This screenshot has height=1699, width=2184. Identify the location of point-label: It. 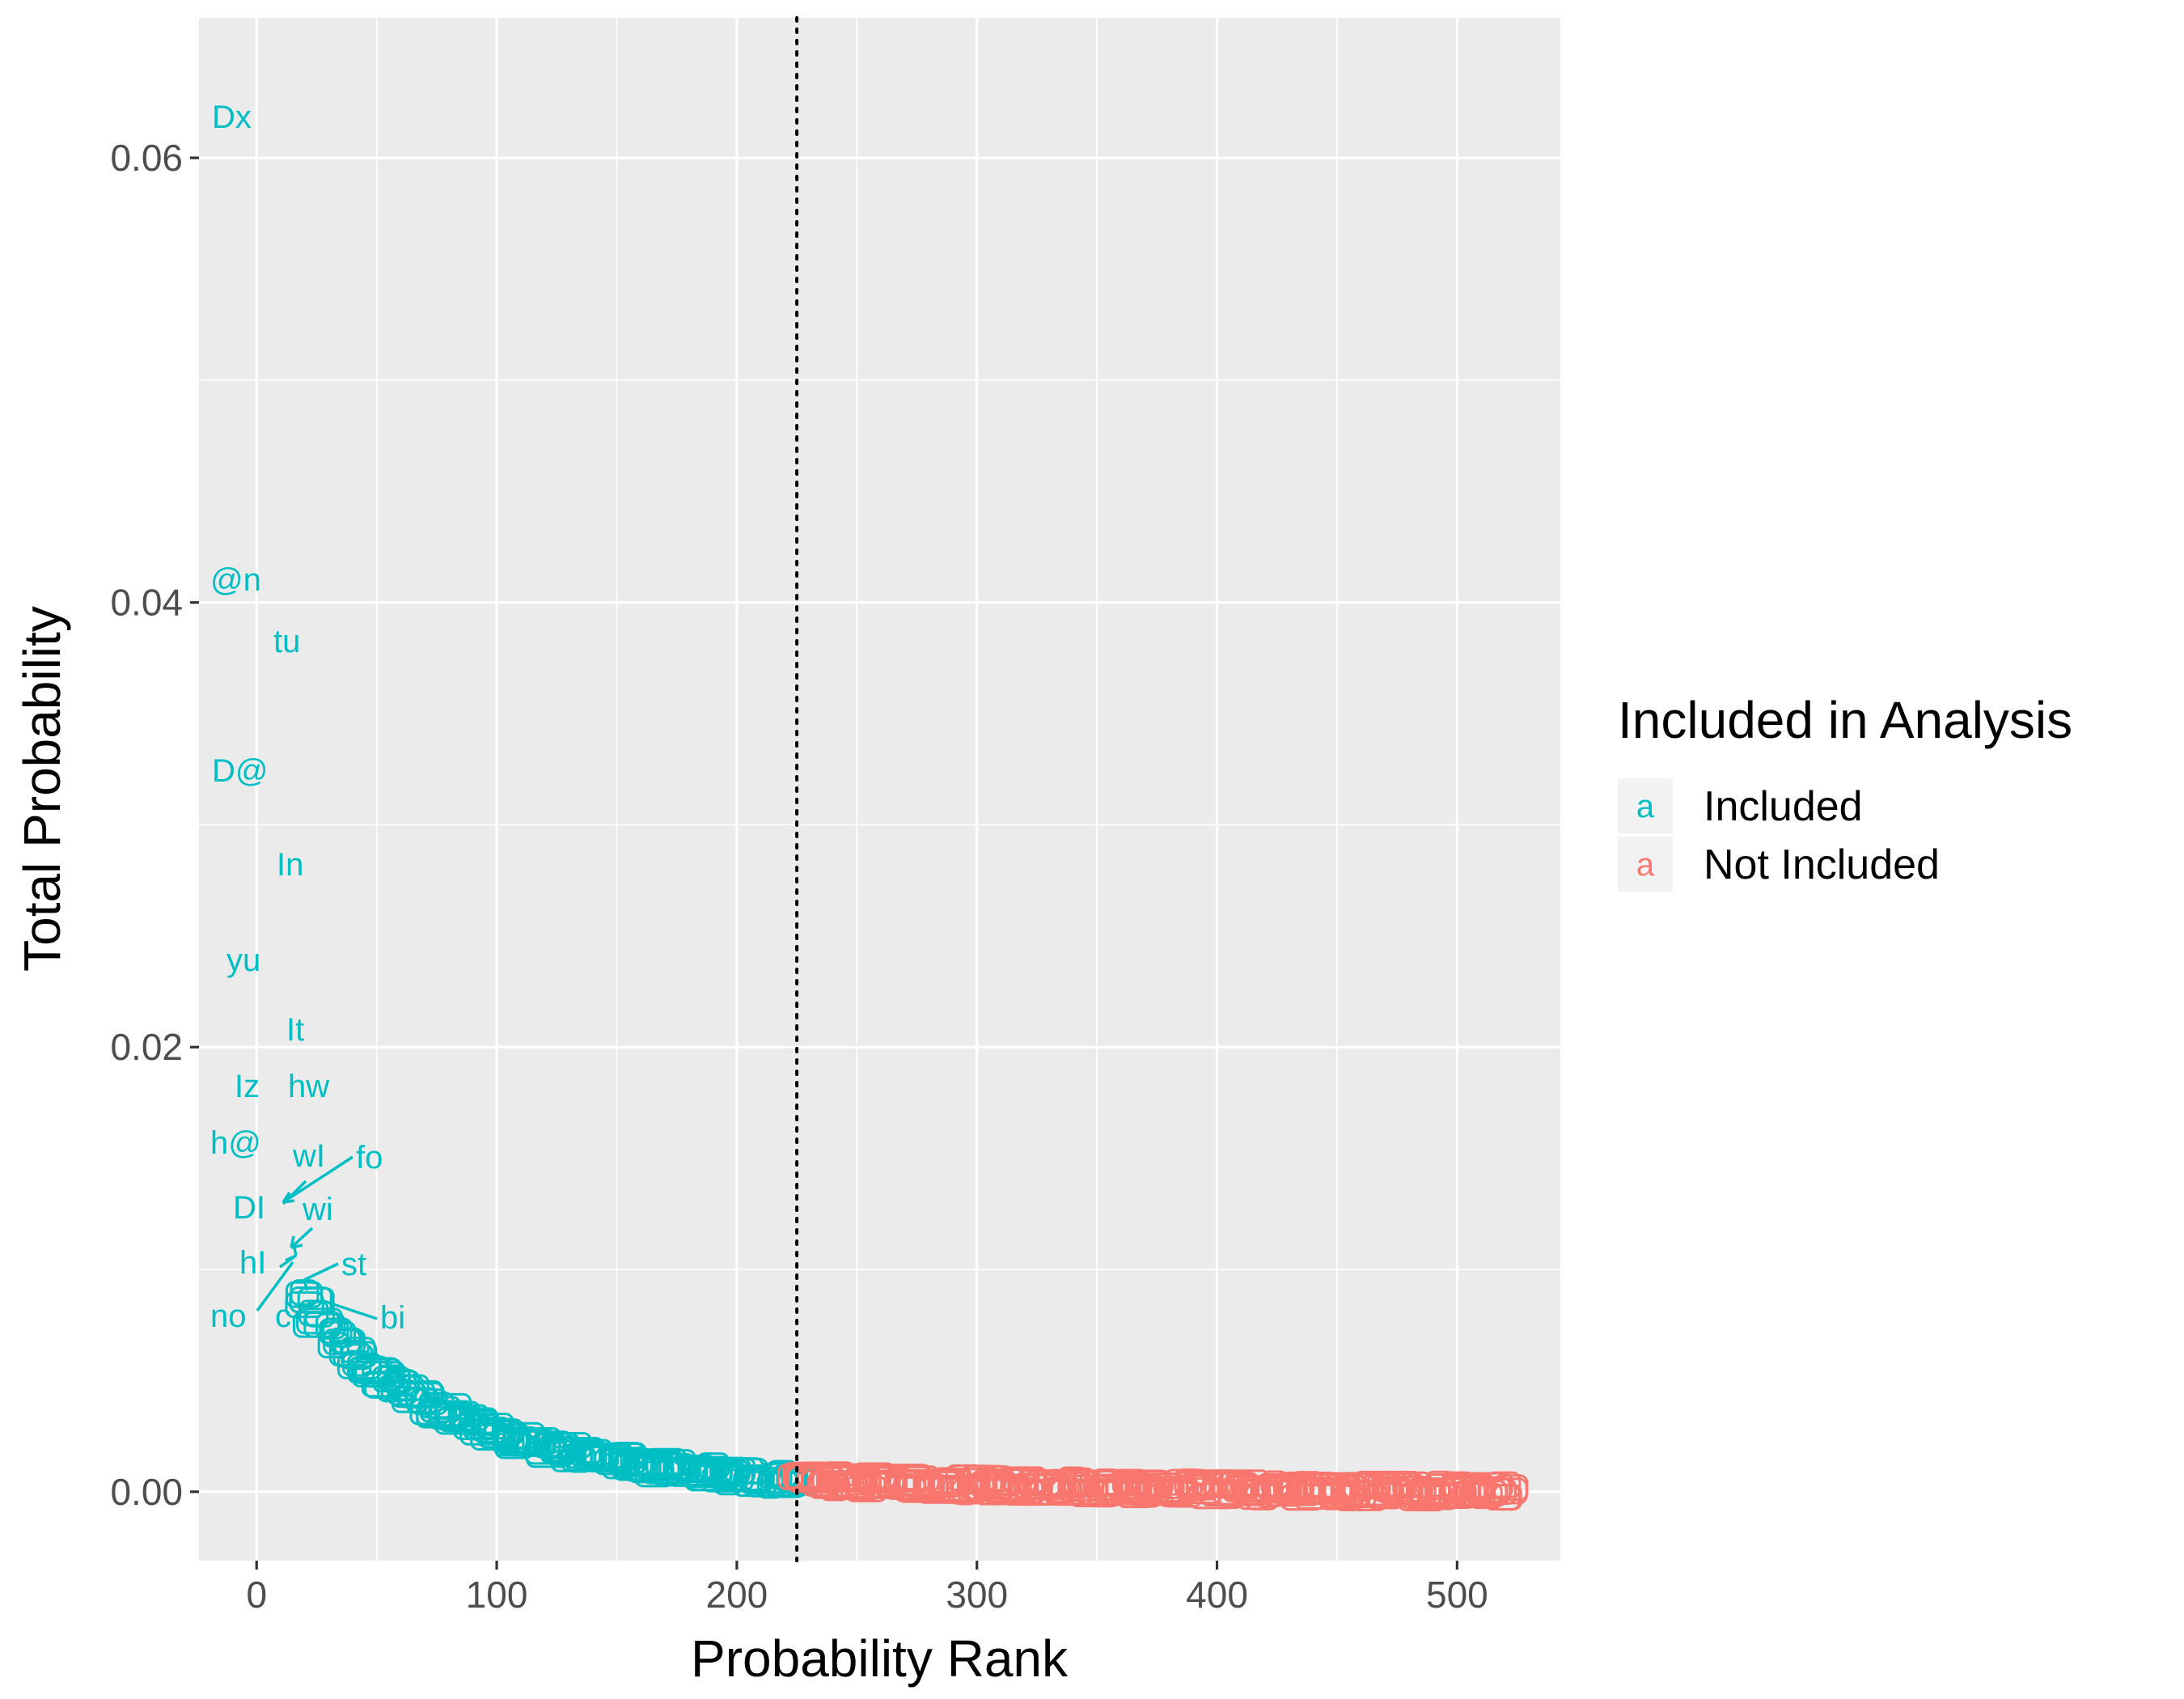
(295, 1030).